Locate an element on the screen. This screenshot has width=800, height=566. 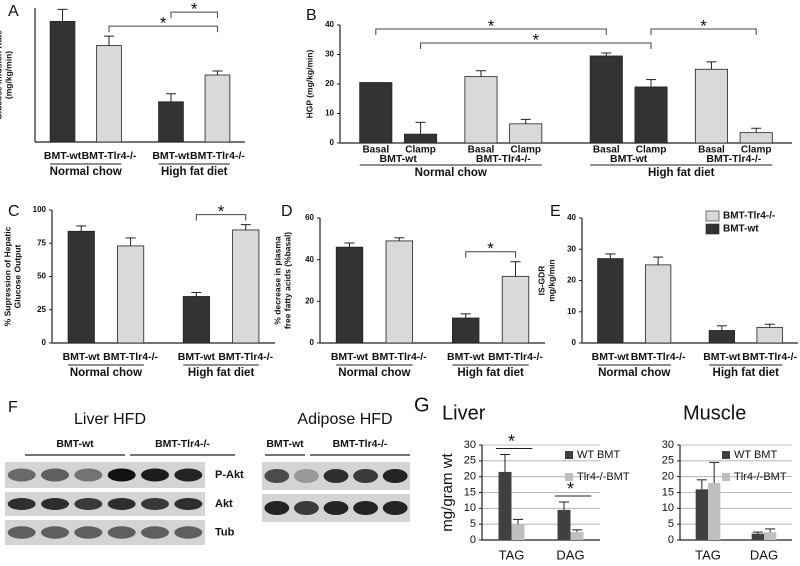
y-tick-label: 15 is located at coordinates (470, 492).